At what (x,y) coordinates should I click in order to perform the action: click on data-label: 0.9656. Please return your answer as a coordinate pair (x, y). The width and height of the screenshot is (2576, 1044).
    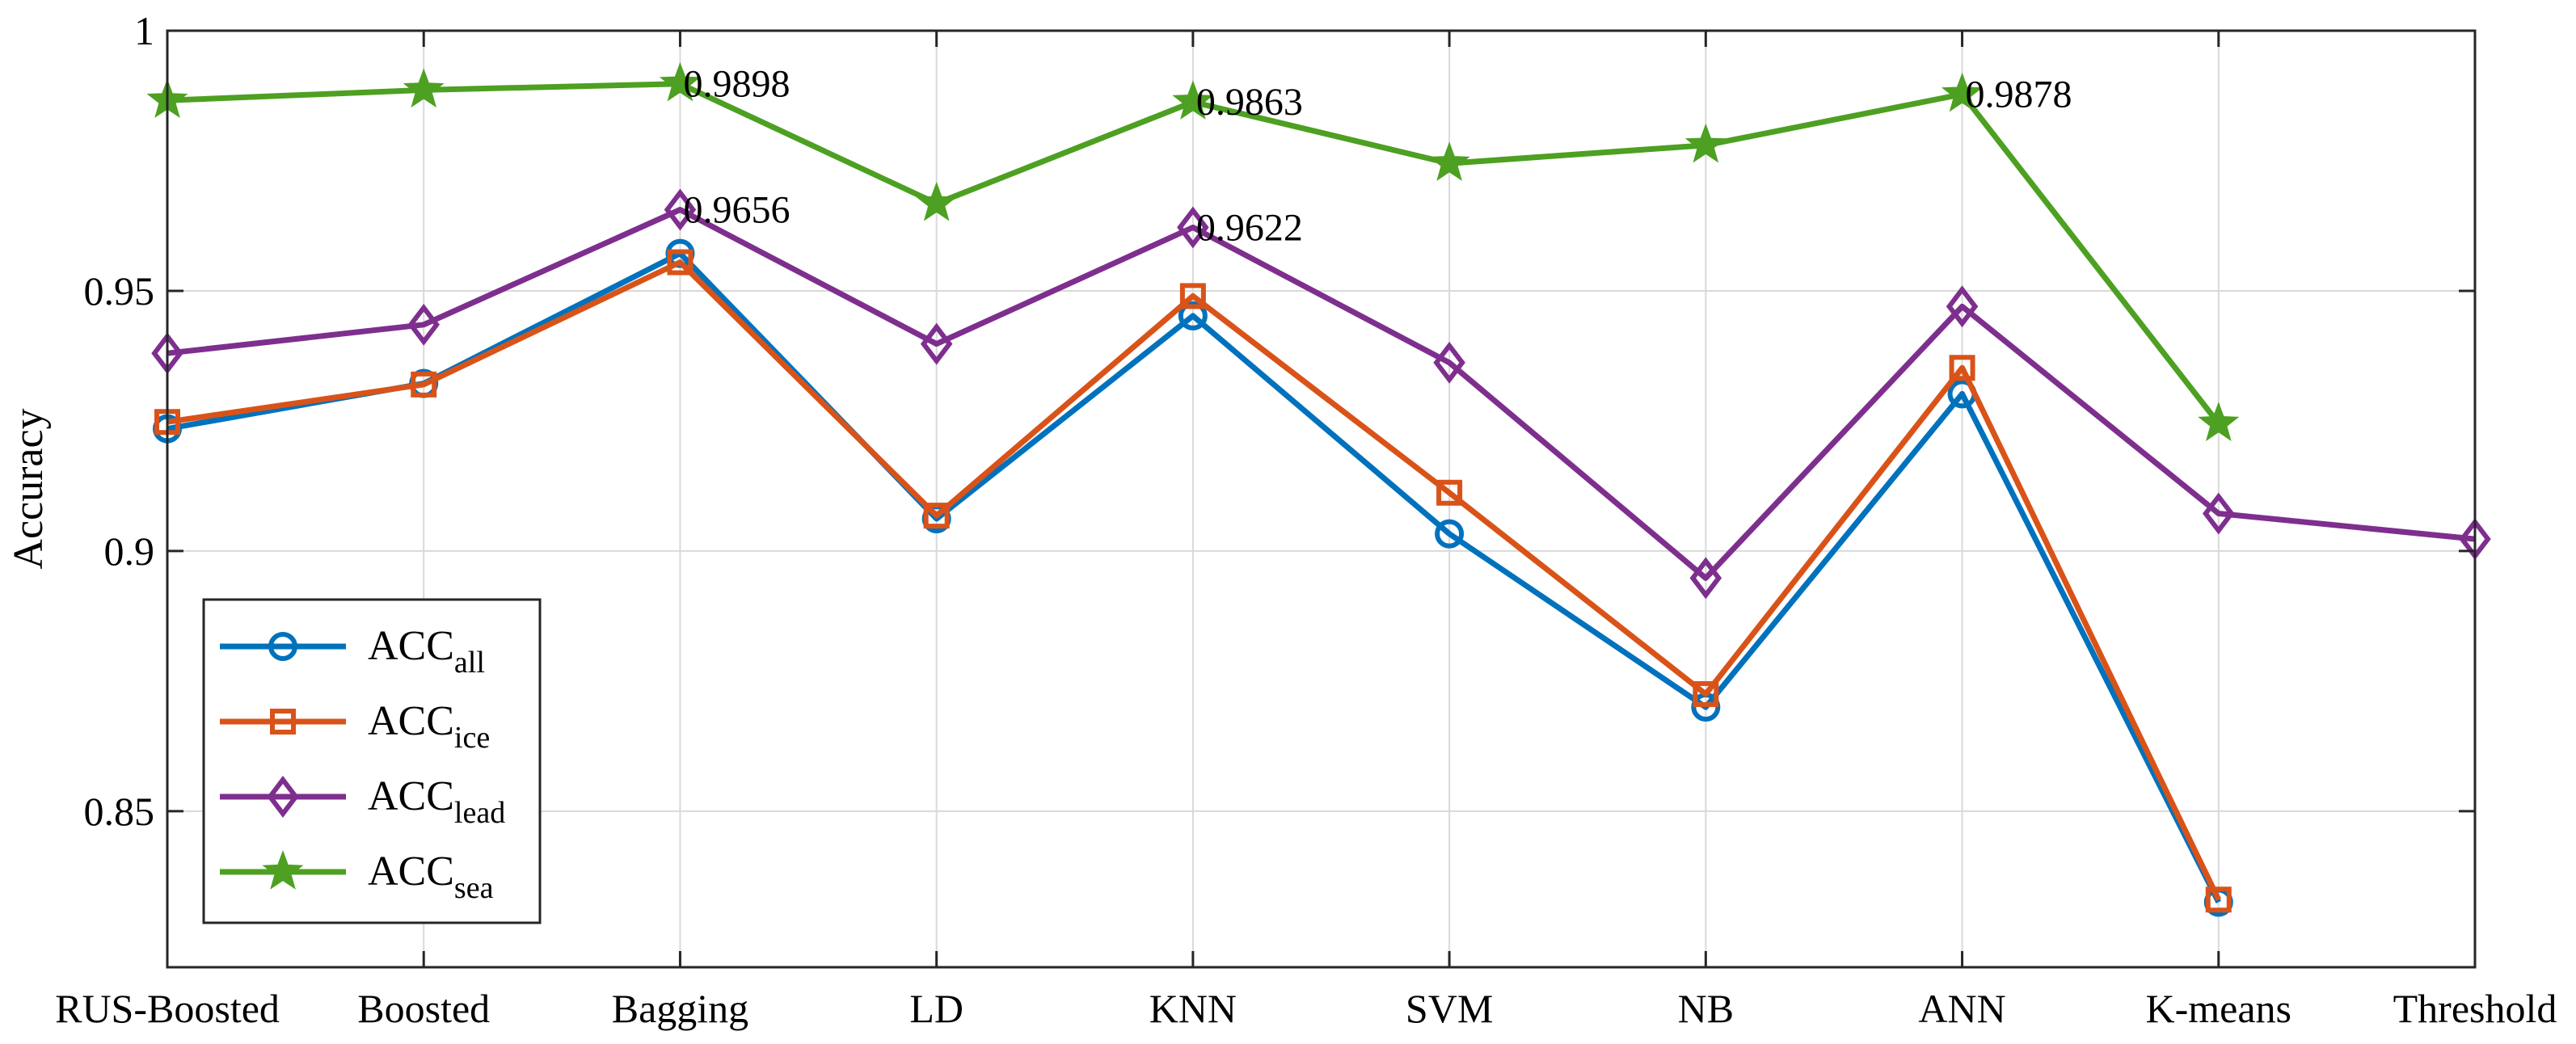
    Looking at the image, I should click on (736, 209).